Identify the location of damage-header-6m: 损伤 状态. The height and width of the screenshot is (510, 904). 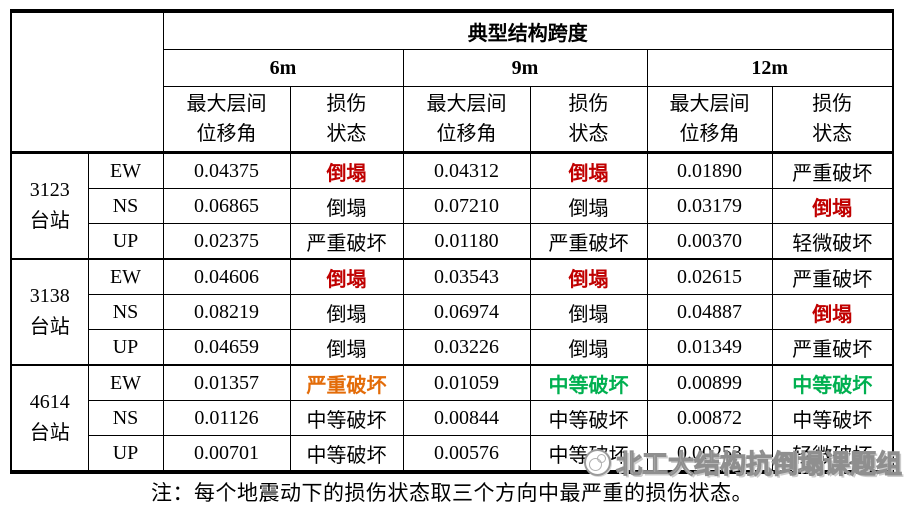
(346, 119).